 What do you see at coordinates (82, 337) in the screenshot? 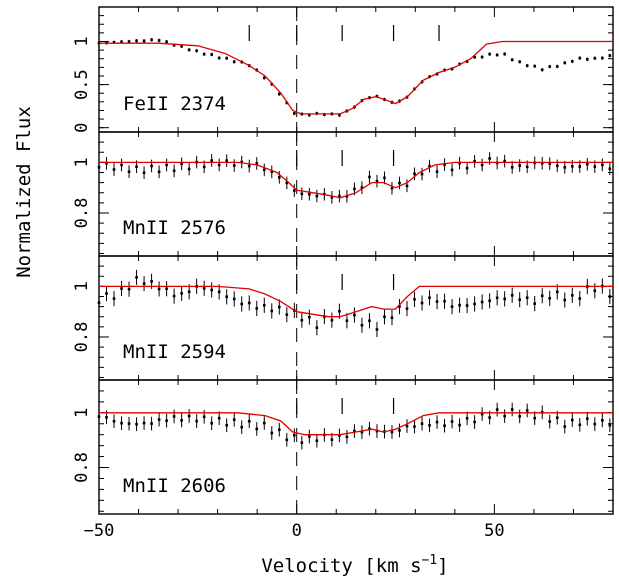
I see `y-tick-label: 0.8` at bounding box center [82, 337].